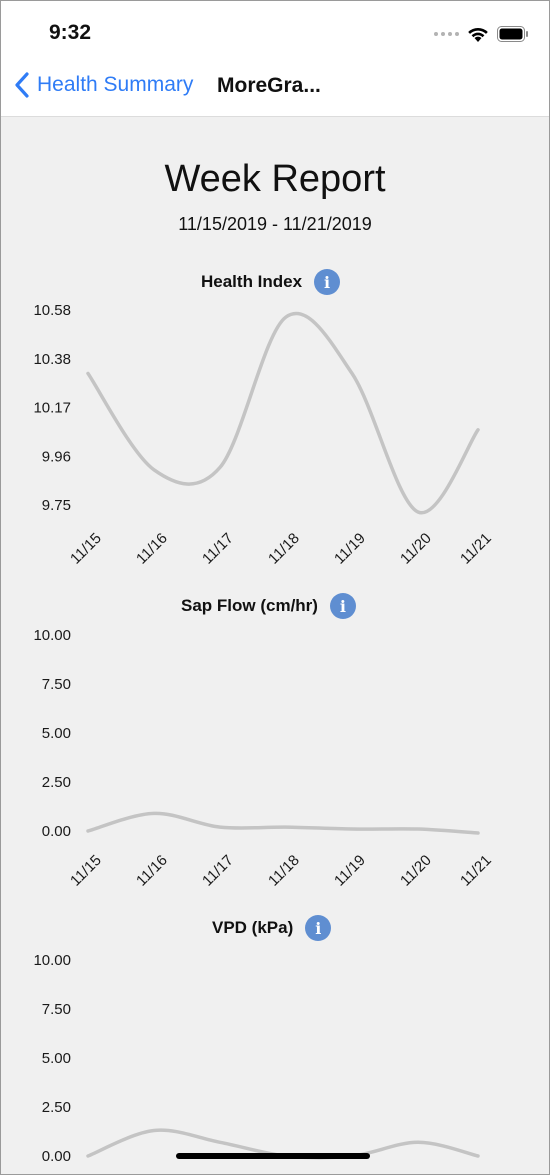 This screenshot has height=1175, width=550. Describe the element at coordinates (512, 34) in the screenshot. I see `battery-icon` at that location.